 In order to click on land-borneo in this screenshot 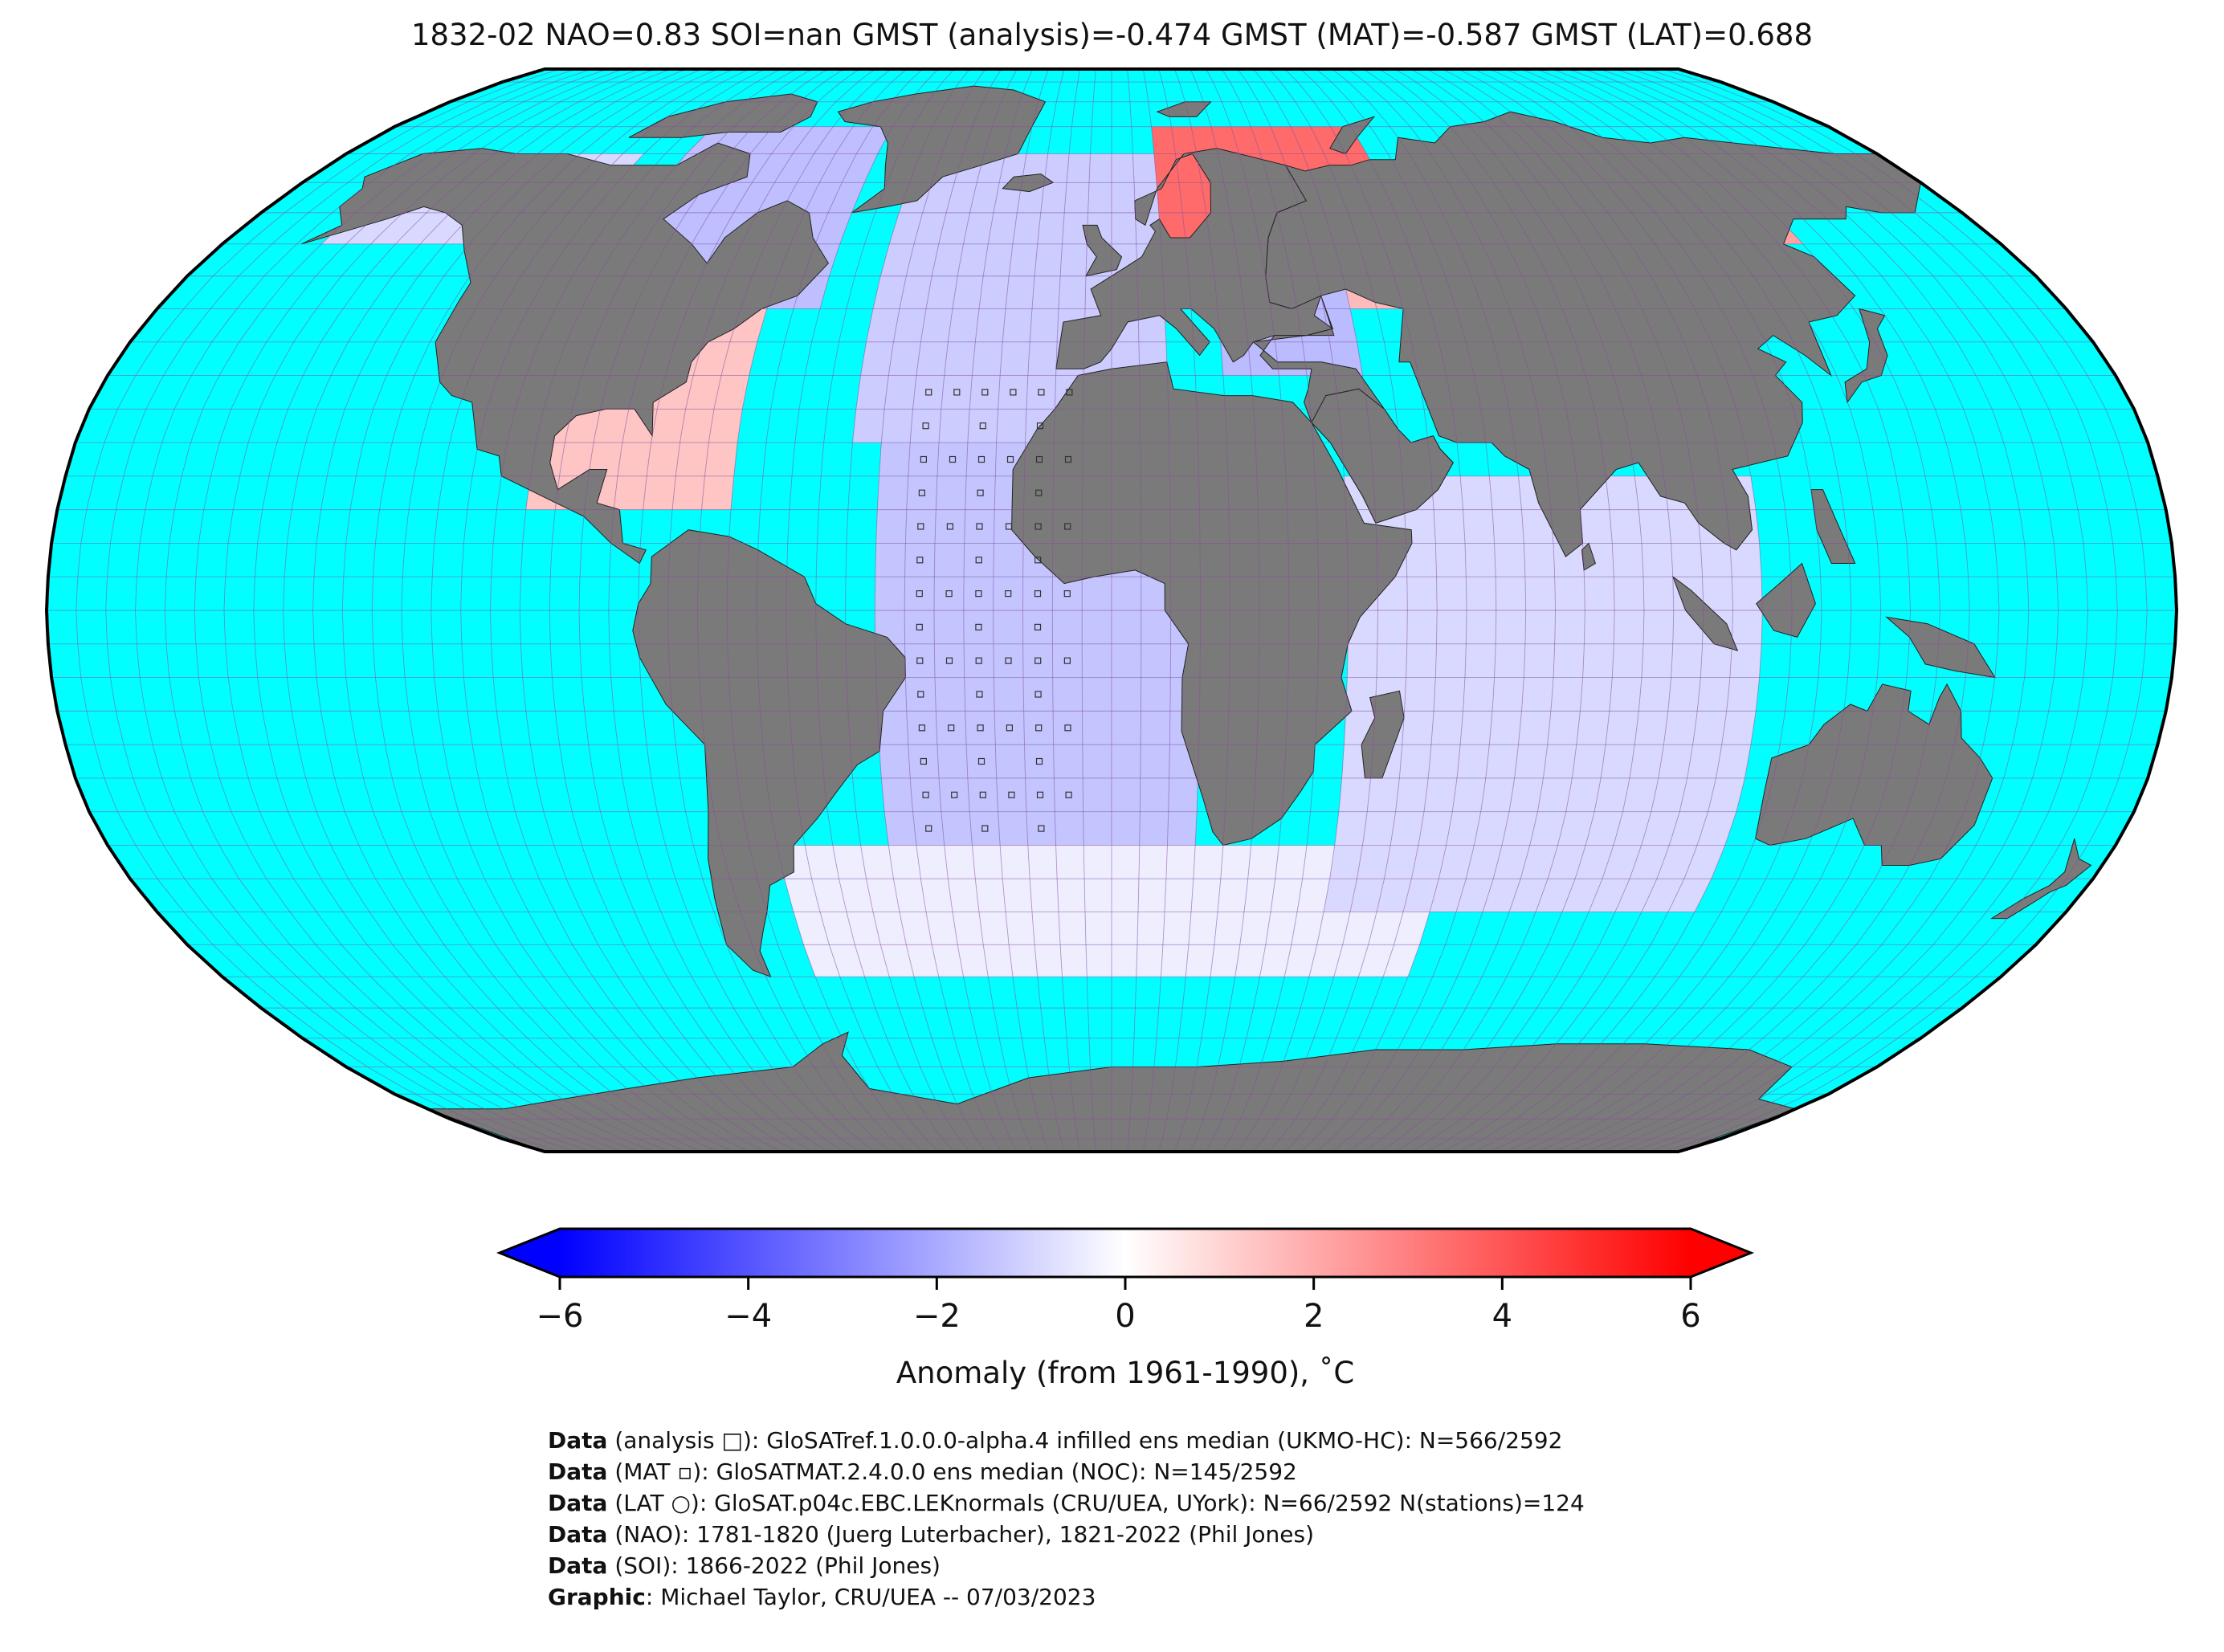, I will do `click(1786, 600)`.